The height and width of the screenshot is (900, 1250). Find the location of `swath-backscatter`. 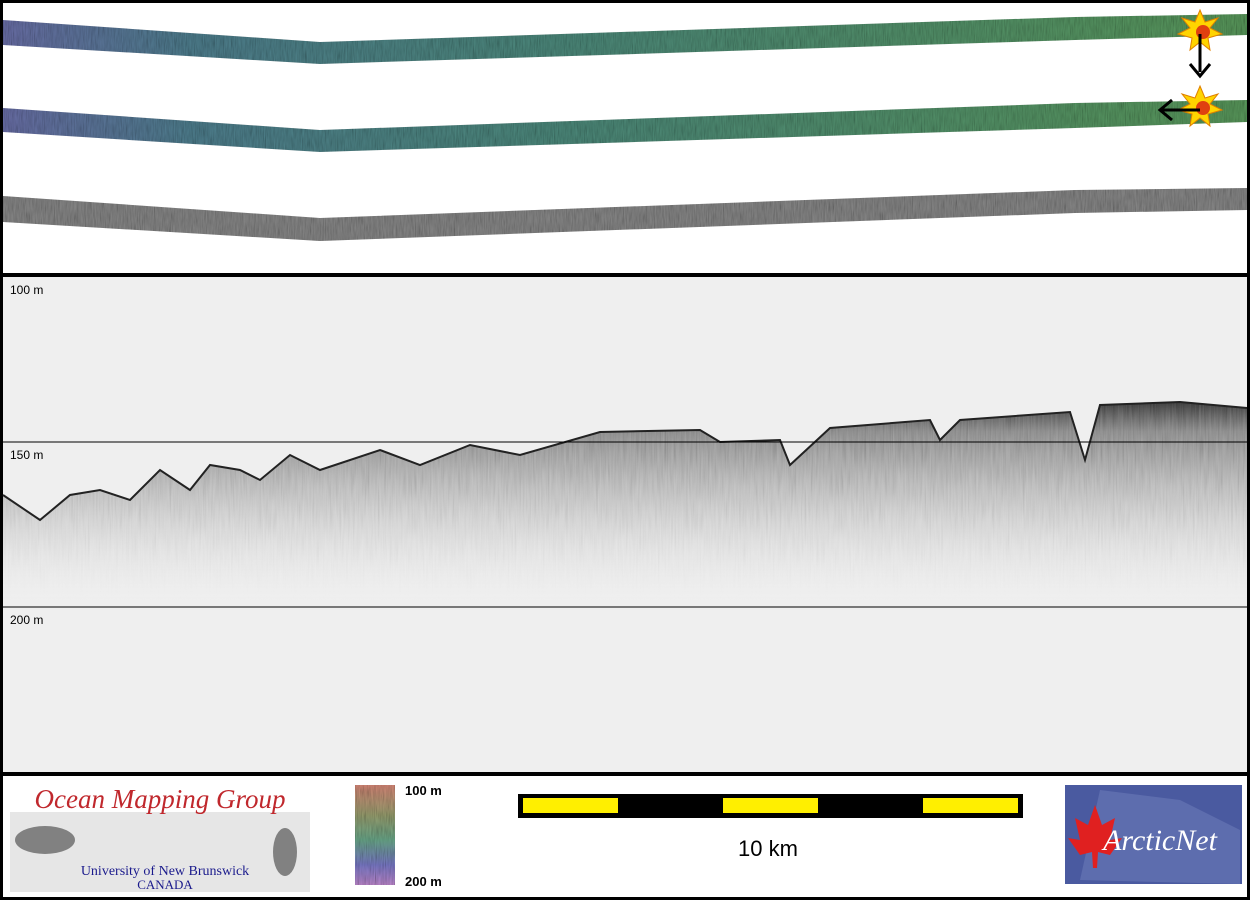

swath-backscatter is located at coordinates (625, 126).